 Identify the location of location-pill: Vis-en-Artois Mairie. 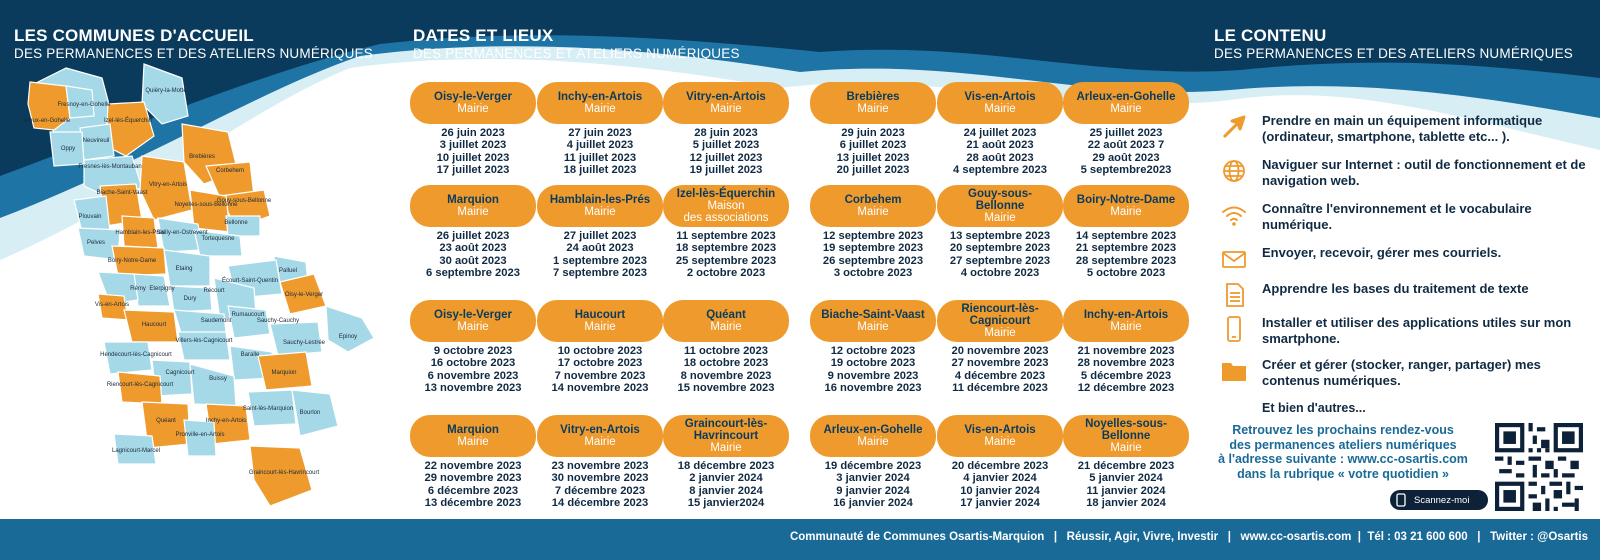
(1000, 436).